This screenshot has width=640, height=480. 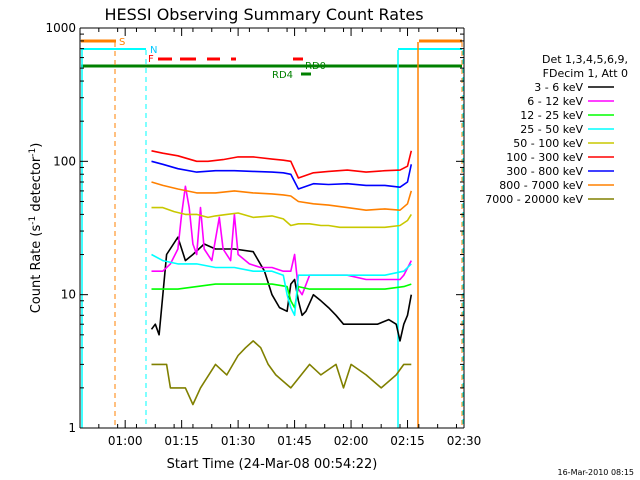 What do you see at coordinates (153, 50) in the screenshot?
I see `flag-n-label: N` at bounding box center [153, 50].